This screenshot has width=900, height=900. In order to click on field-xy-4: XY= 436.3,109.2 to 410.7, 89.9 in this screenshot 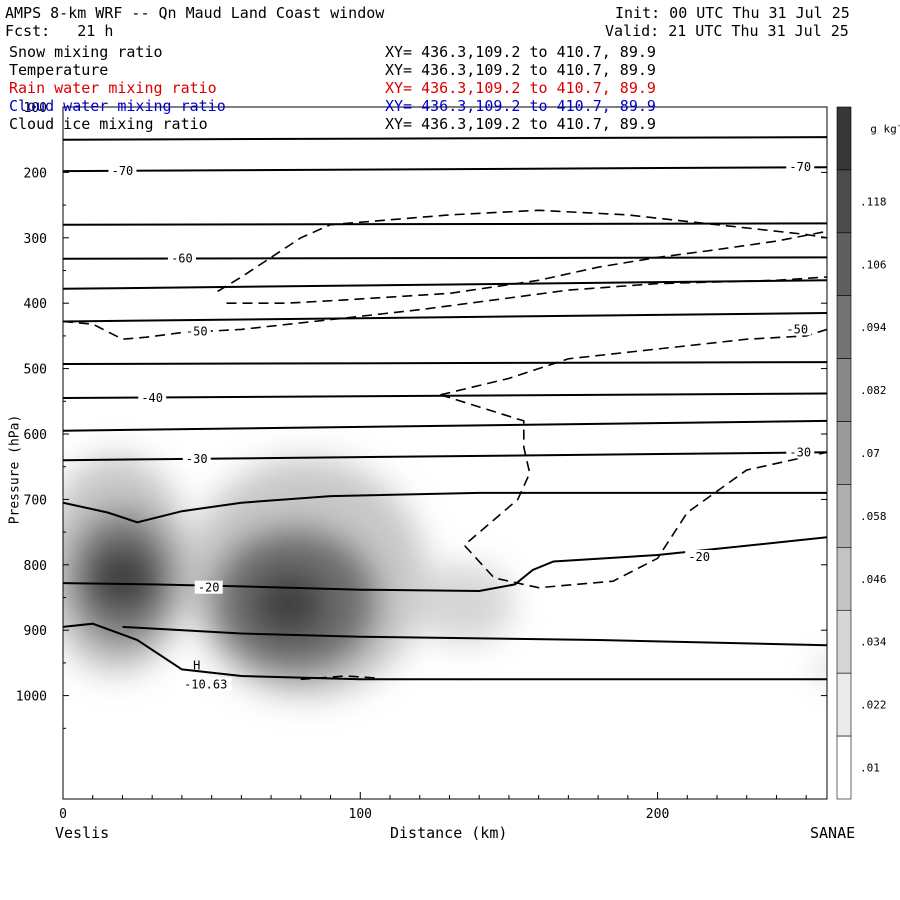, I will do `click(520, 124)`.